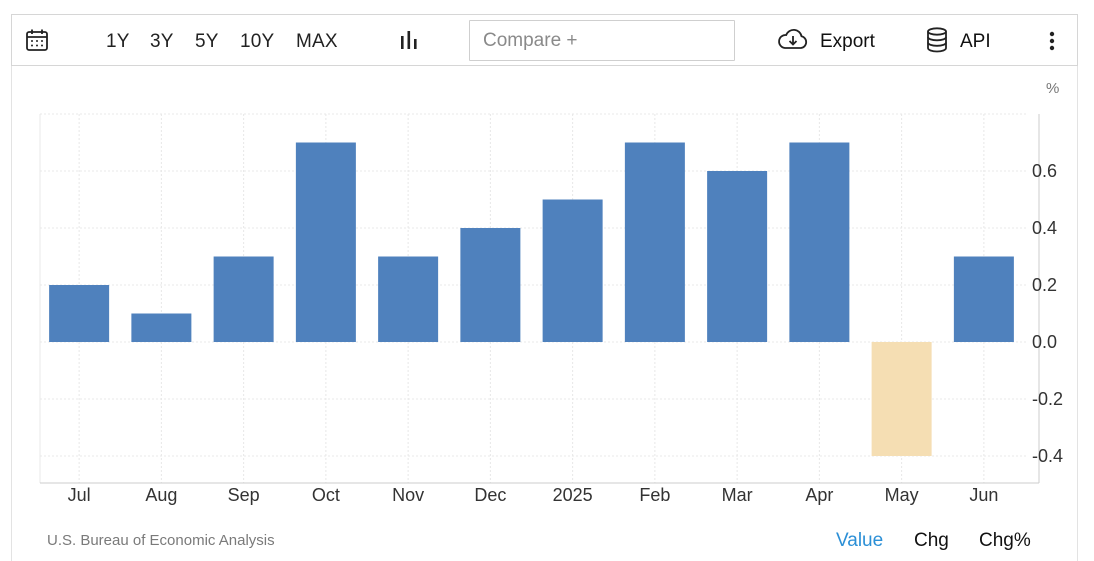 Image resolution: width=1094 pixels, height=561 pixels. What do you see at coordinates (161, 328) in the screenshot?
I see `bar-aug` at bounding box center [161, 328].